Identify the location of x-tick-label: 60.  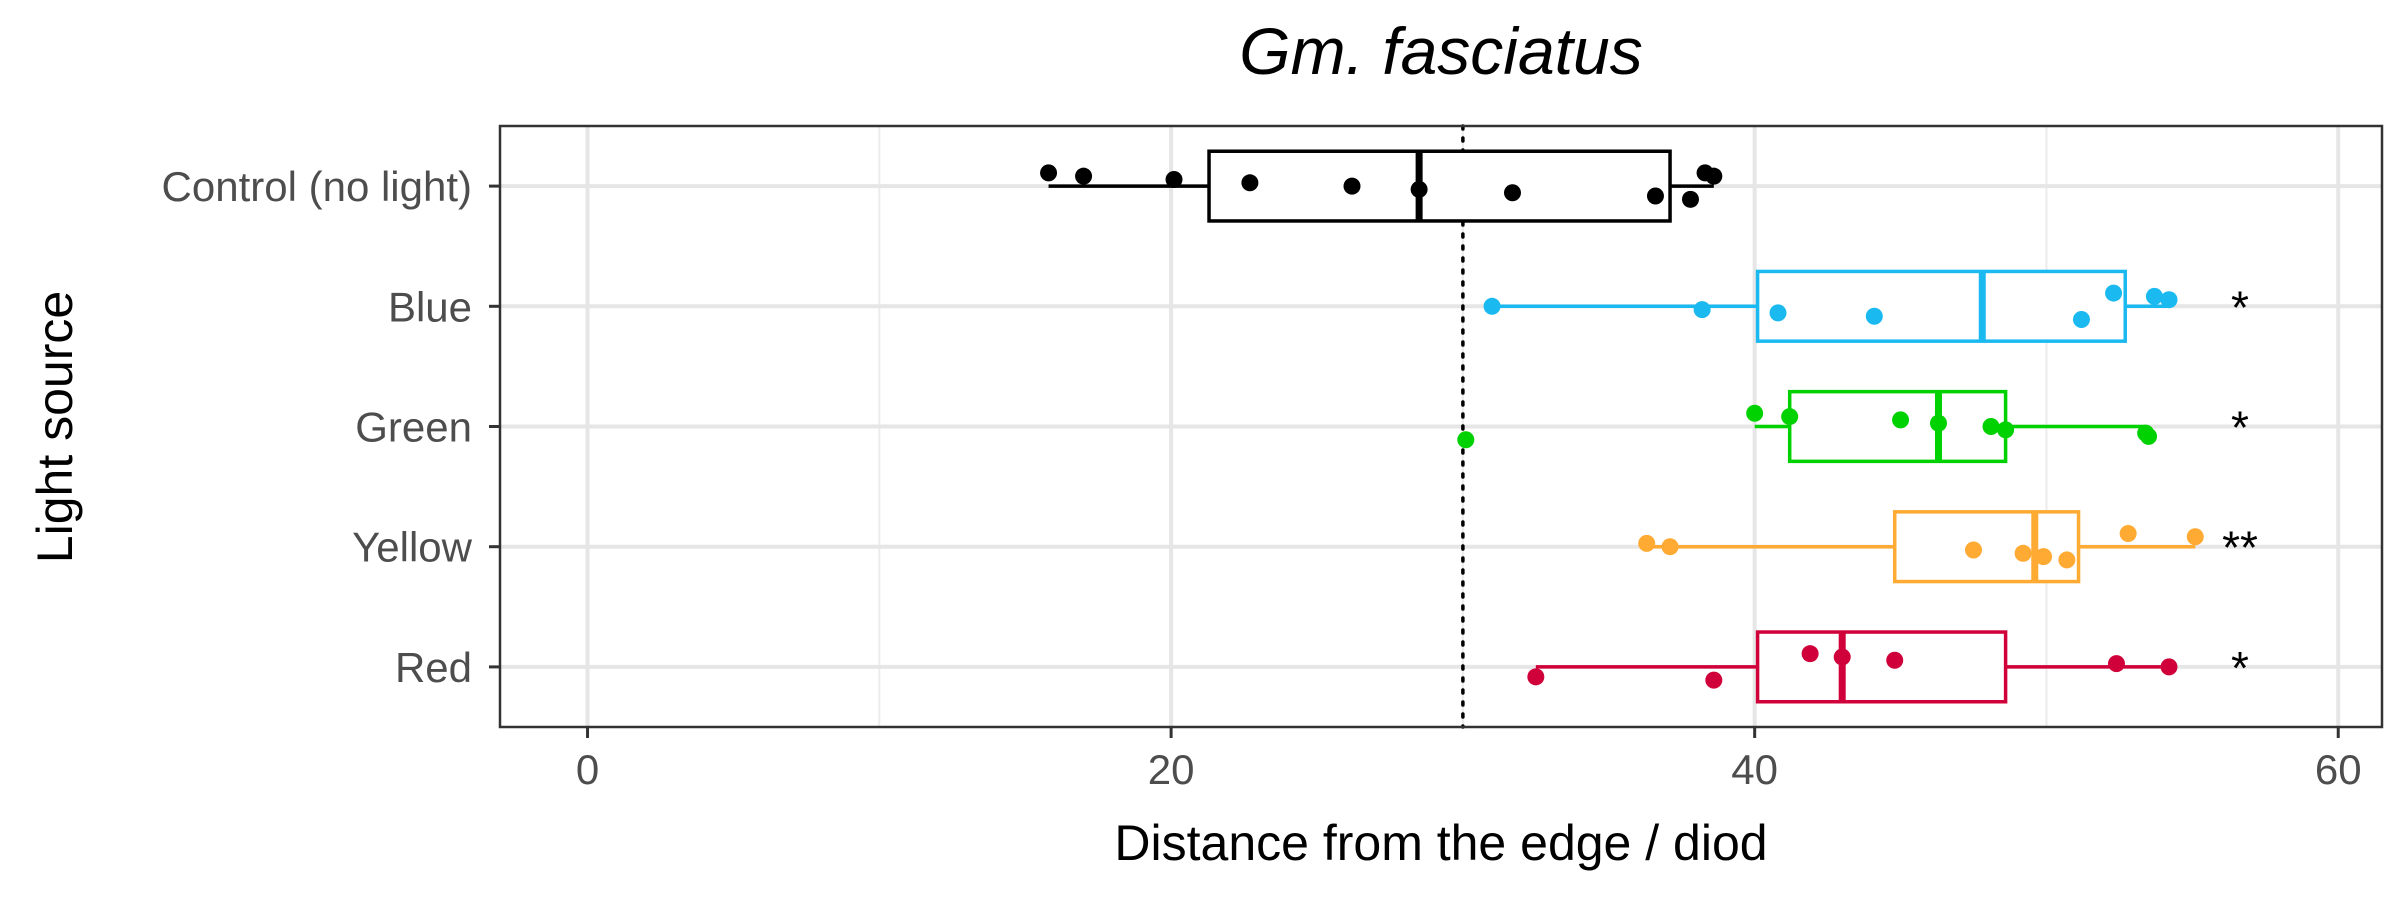
(2338, 769).